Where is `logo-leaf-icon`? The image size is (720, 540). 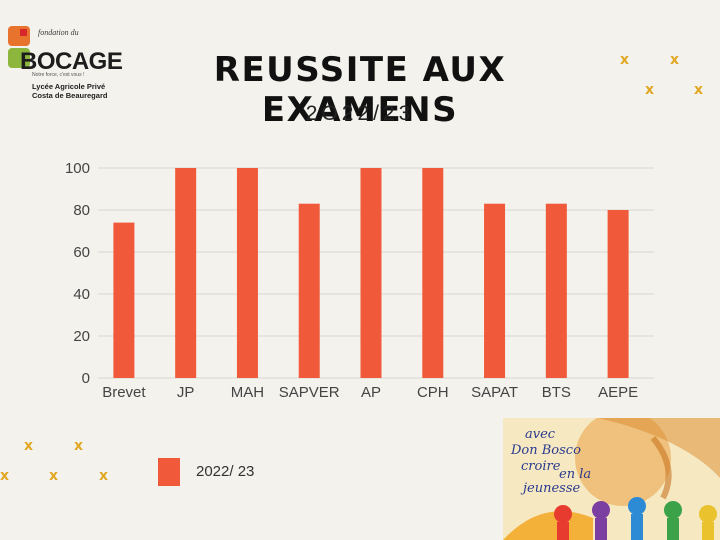 logo-leaf-icon is located at coordinates (19, 47).